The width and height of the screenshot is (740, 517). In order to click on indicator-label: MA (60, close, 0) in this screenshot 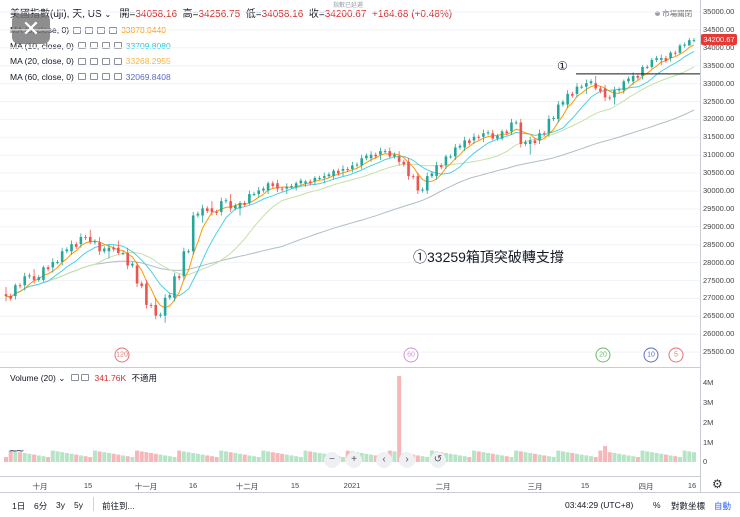, I will do `click(42, 76)`.